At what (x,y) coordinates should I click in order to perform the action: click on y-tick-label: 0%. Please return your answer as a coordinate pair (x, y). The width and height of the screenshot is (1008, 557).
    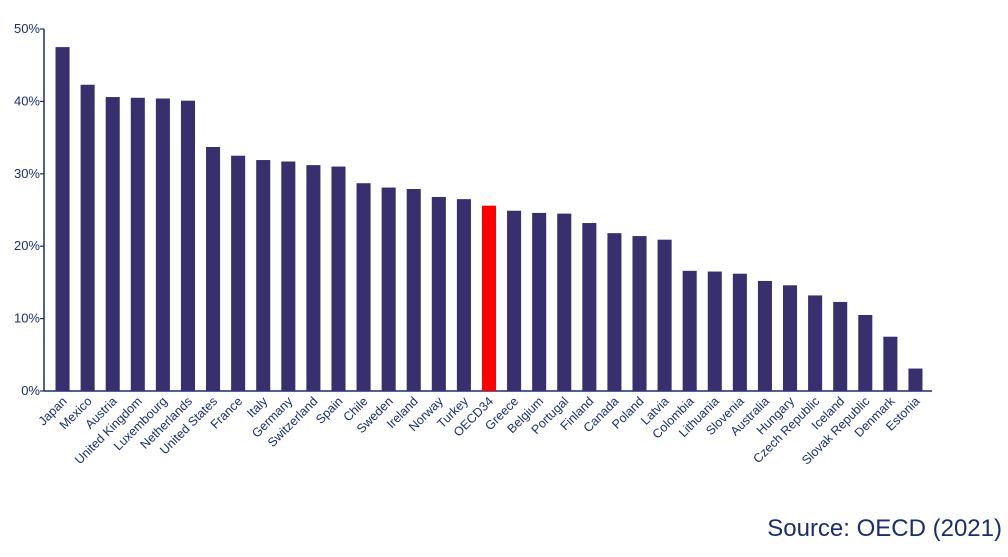
    Looking at the image, I should click on (30, 390).